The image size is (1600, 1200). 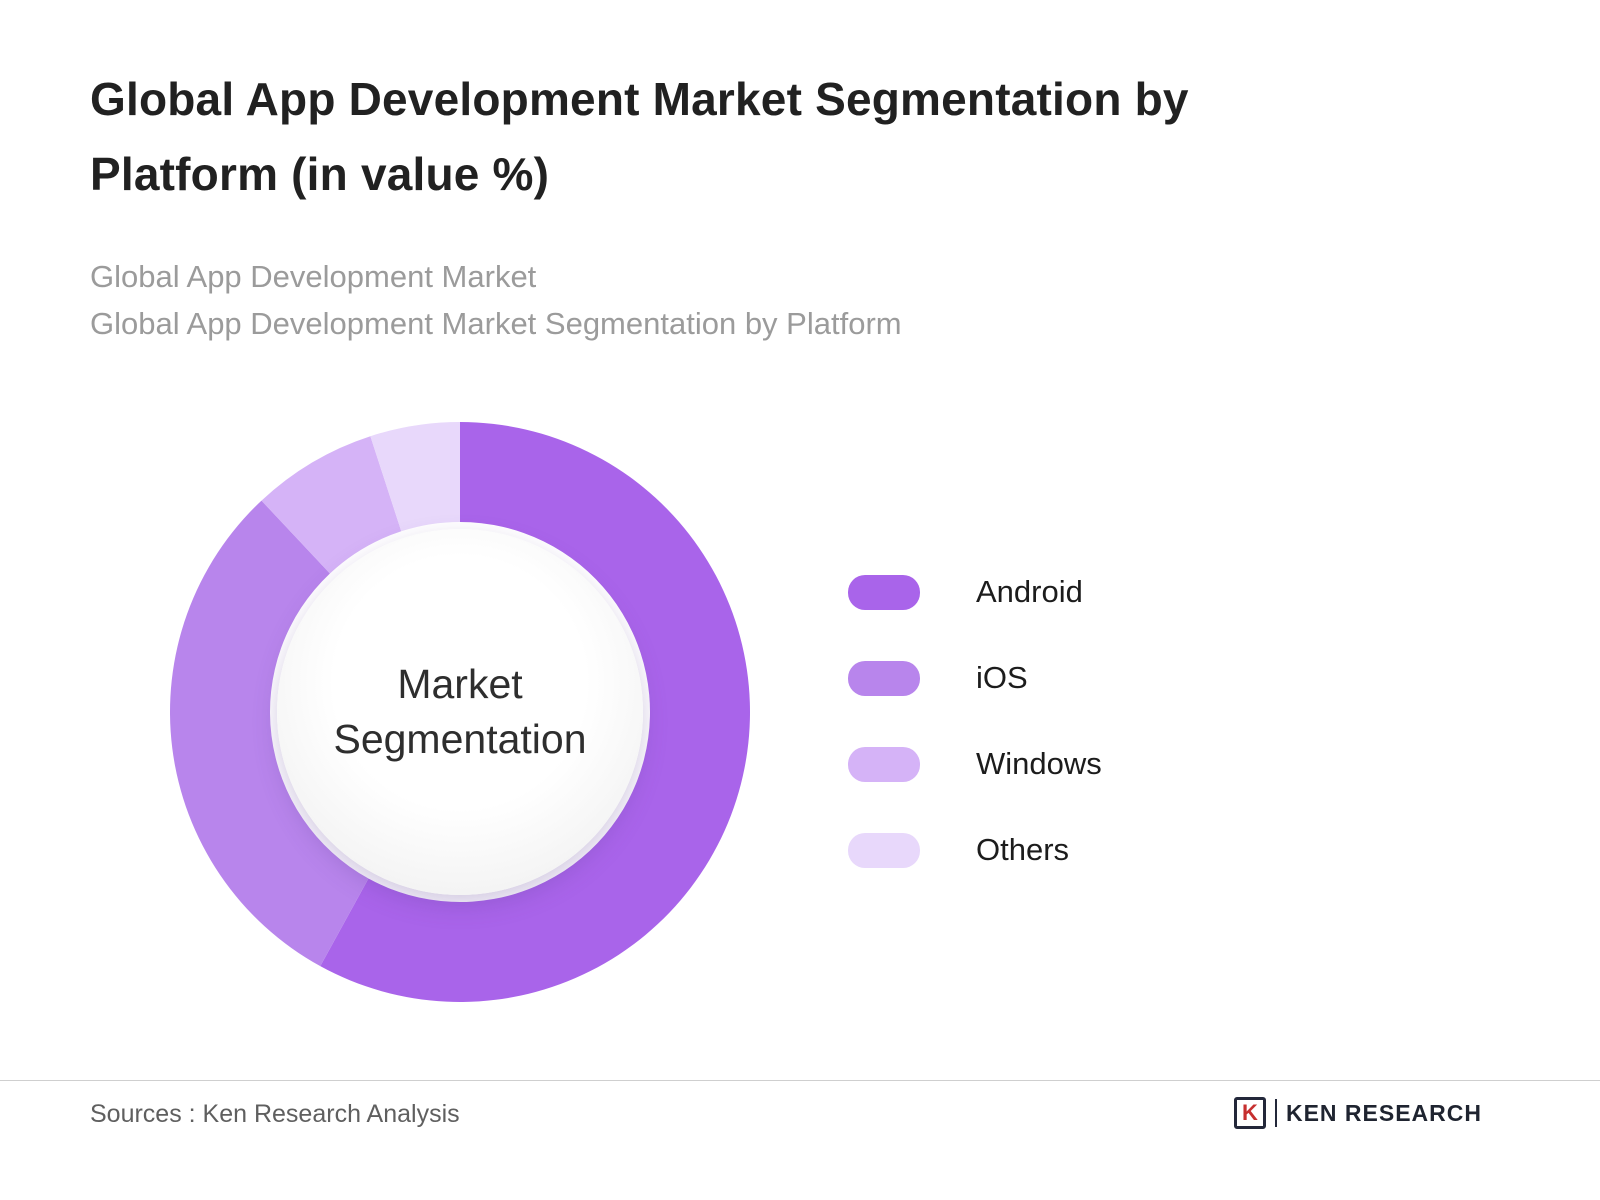 I want to click on legend-label-android: Android, so click(x=1029, y=591).